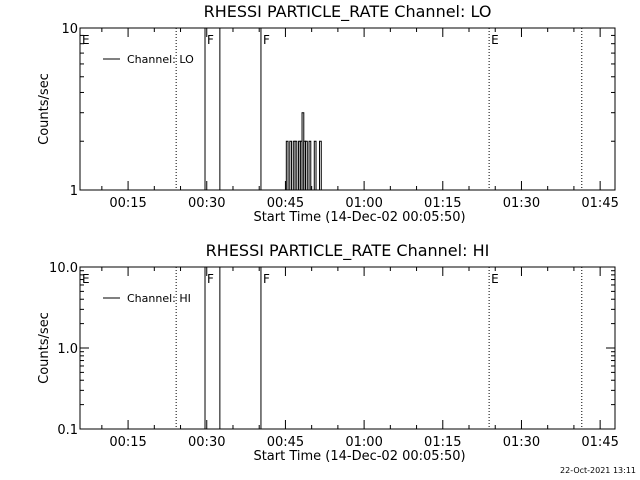 The width and height of the screenshot is (640, 480). I want to click on y-tick-label: 10.0, so click(63, 268).